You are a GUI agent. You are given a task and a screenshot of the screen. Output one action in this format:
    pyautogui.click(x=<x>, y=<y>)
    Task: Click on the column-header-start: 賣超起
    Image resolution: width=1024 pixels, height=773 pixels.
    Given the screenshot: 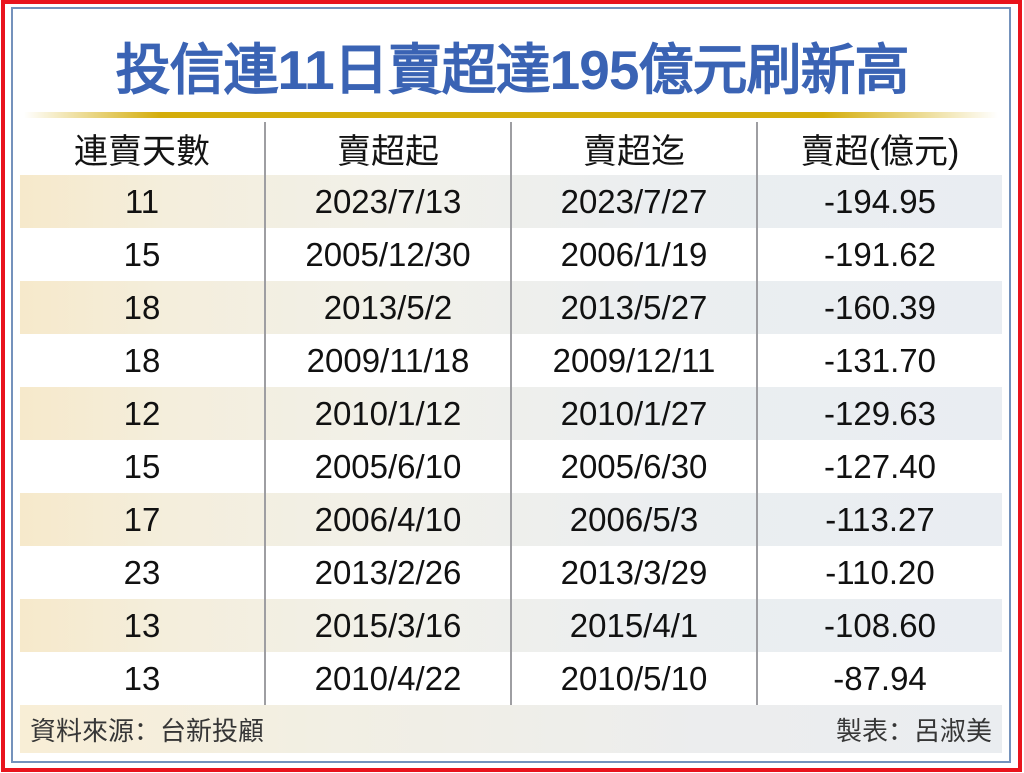 What is the action you would take?
    pyautogui.click(x=389, y=148)
    